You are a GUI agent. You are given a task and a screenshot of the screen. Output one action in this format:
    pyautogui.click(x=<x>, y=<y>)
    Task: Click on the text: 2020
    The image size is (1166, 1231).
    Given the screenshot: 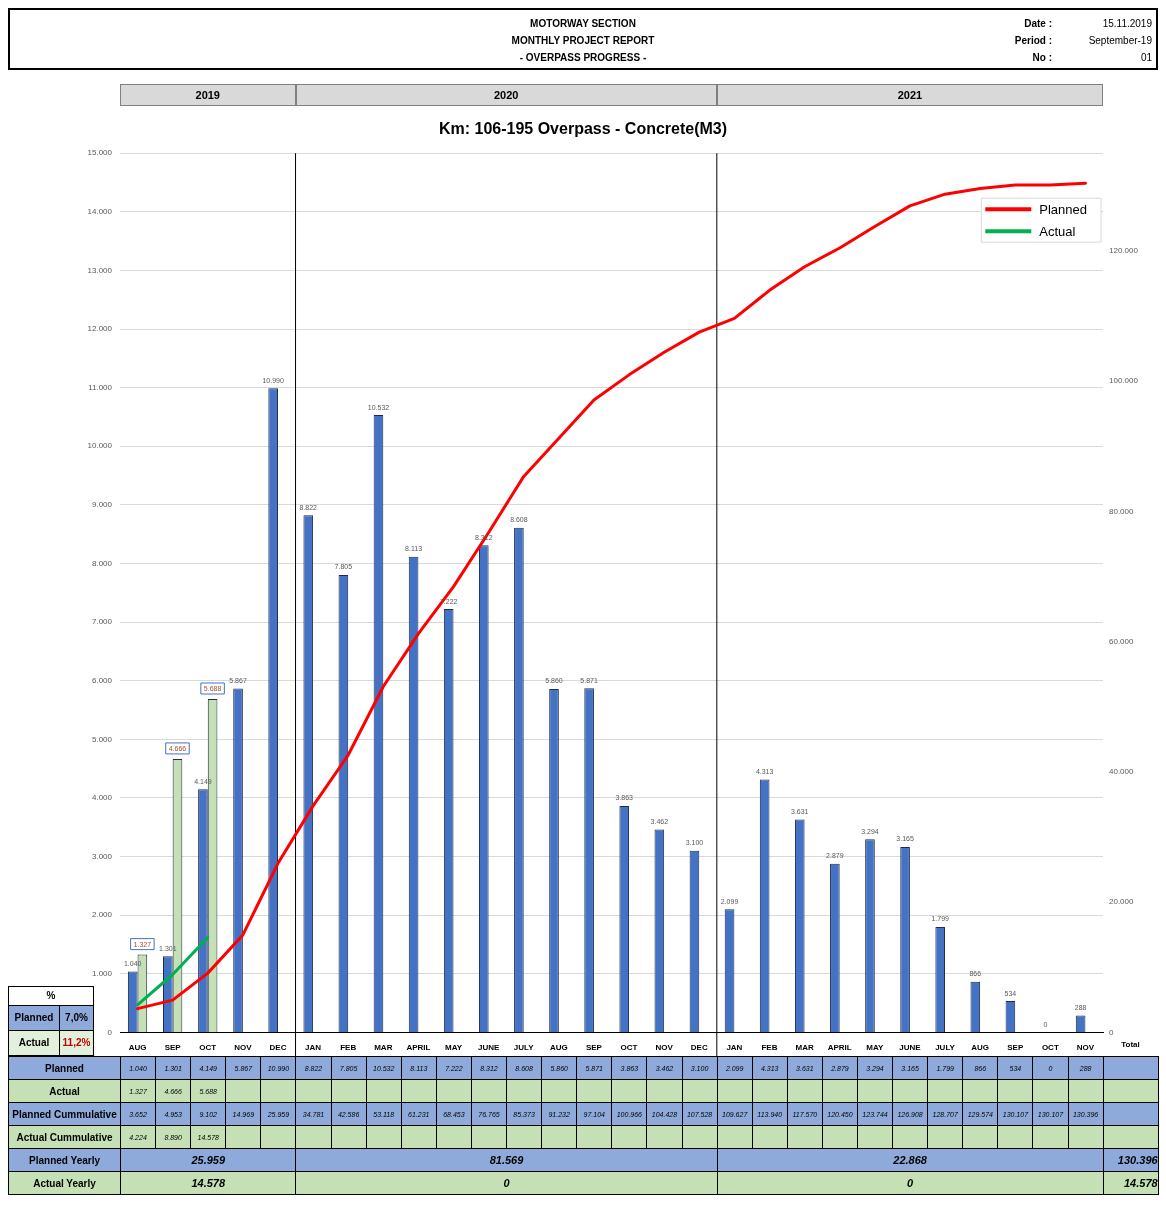 What is the action you would take?
    pyautogui.click(x=506, y=95)
    